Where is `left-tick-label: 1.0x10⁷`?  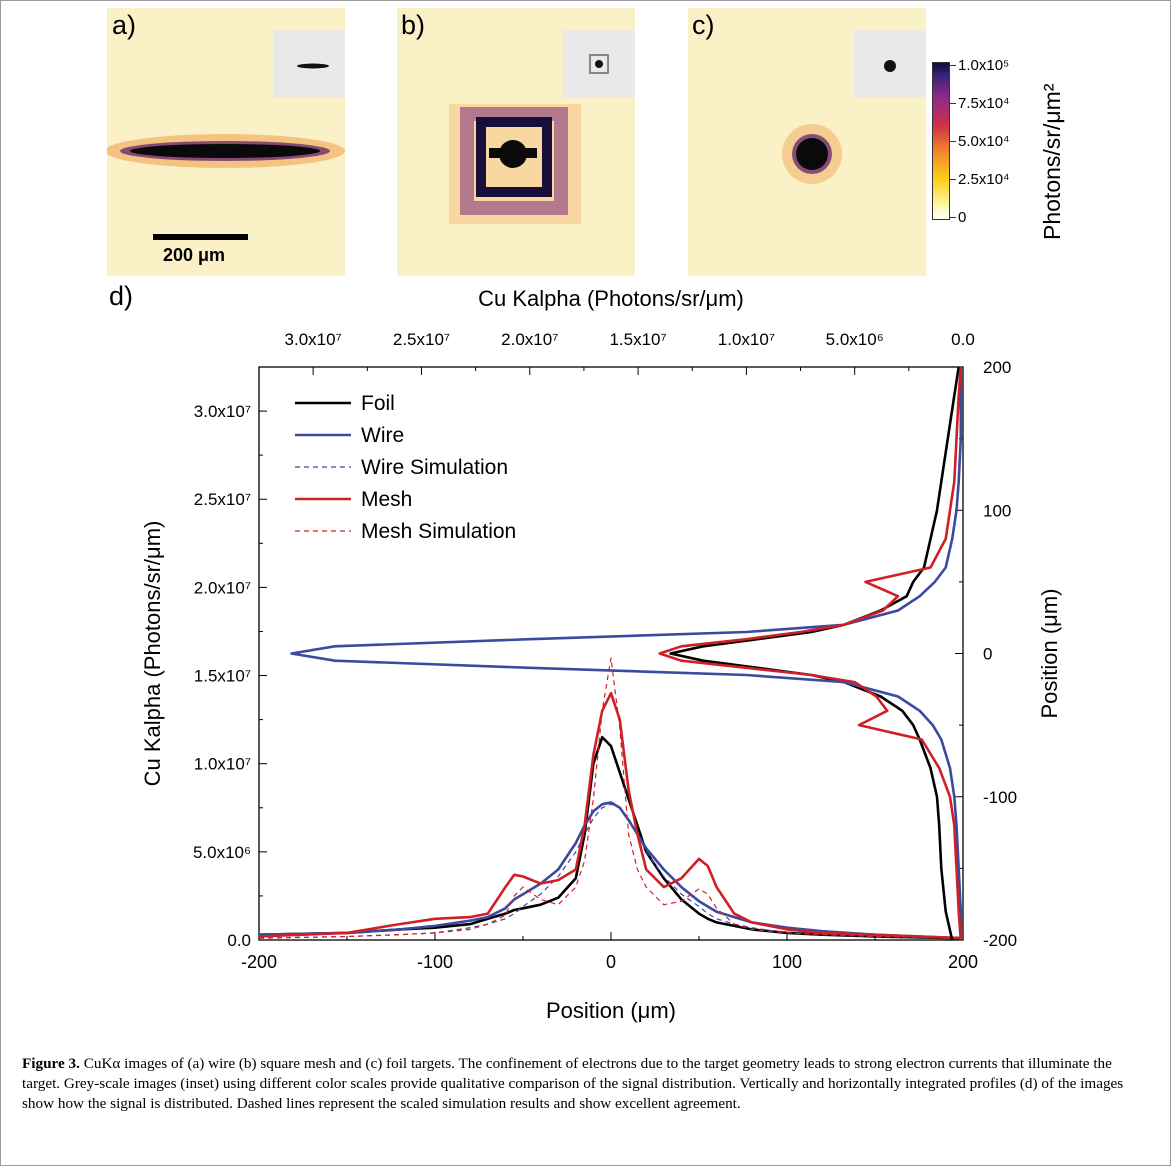
left-tick-label: 1.0x10⁷ is located at coordinates (222, 764).